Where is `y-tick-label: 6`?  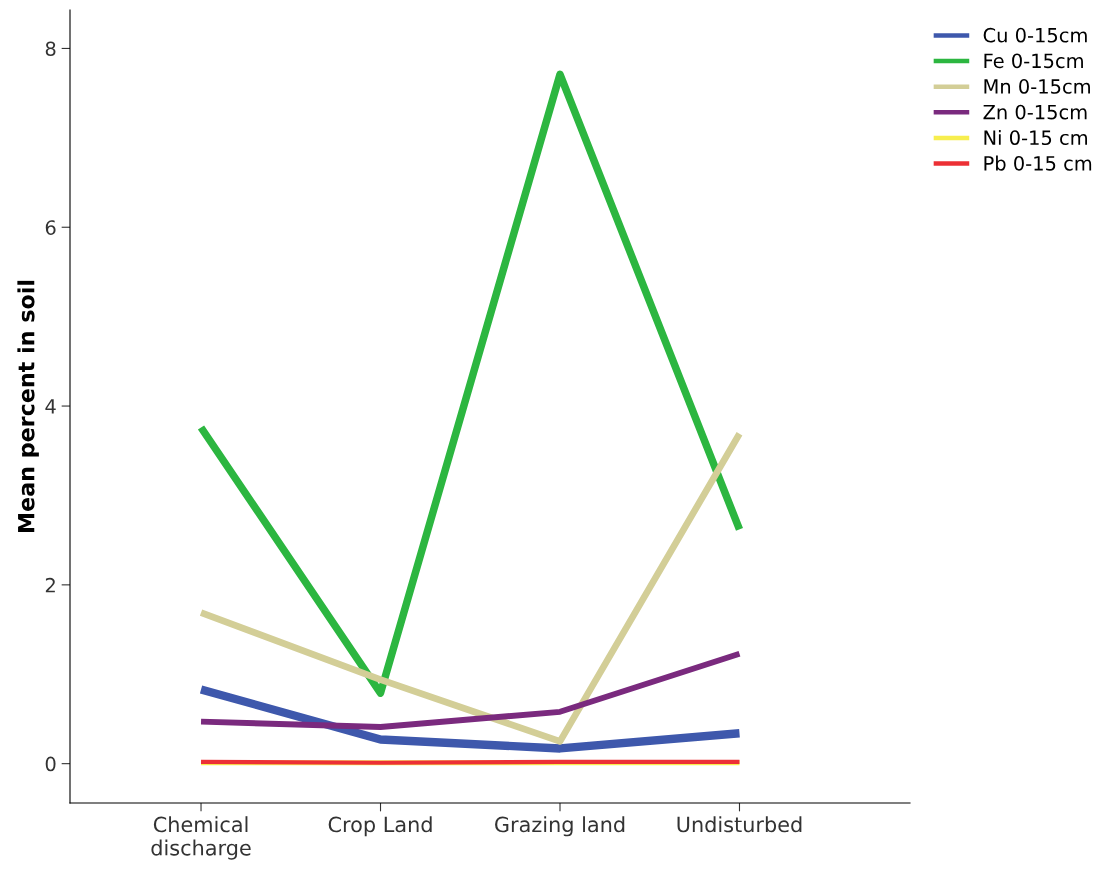
y-tick-label: 6 is located at coordinates (50, 227).